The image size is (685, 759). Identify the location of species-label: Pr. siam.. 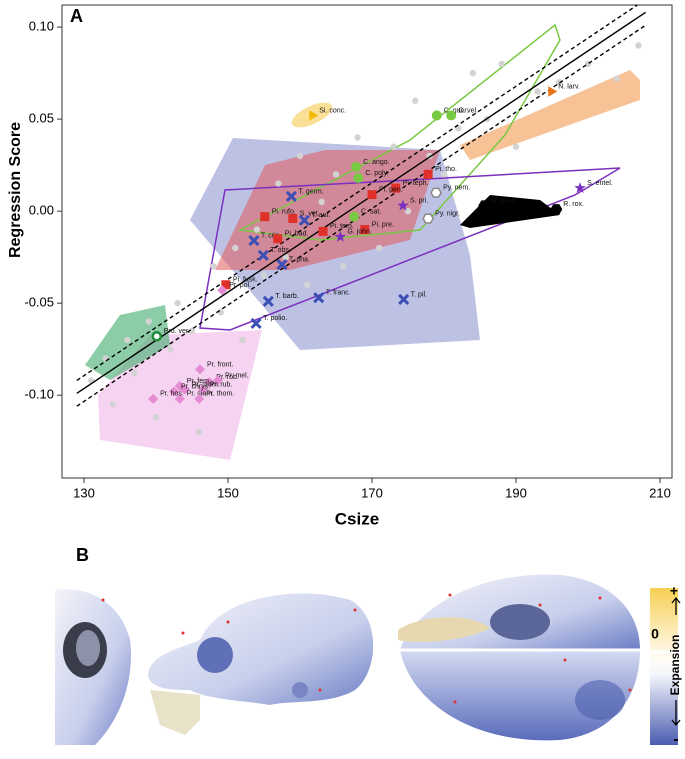
(200, 394).